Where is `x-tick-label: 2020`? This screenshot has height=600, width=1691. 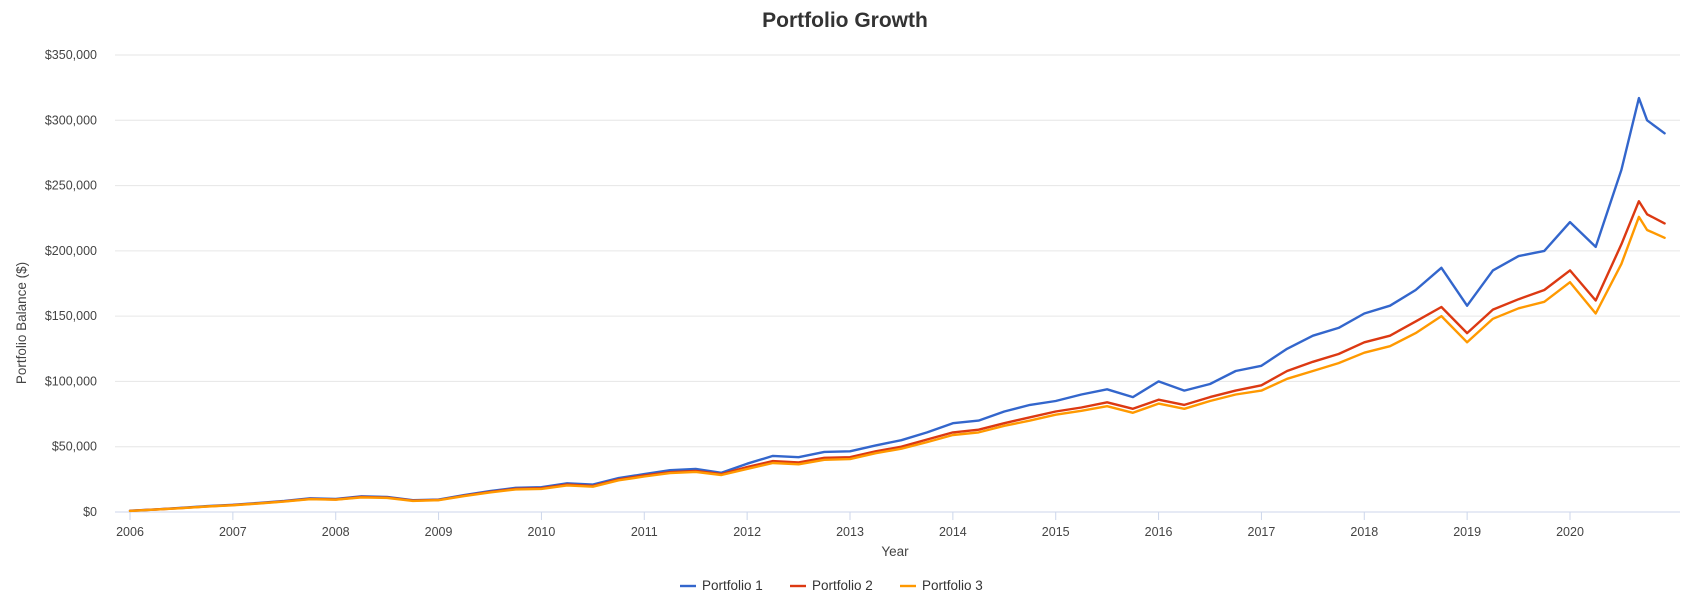
x-tick-label: 2020 is located at coordinates (1570, 532).